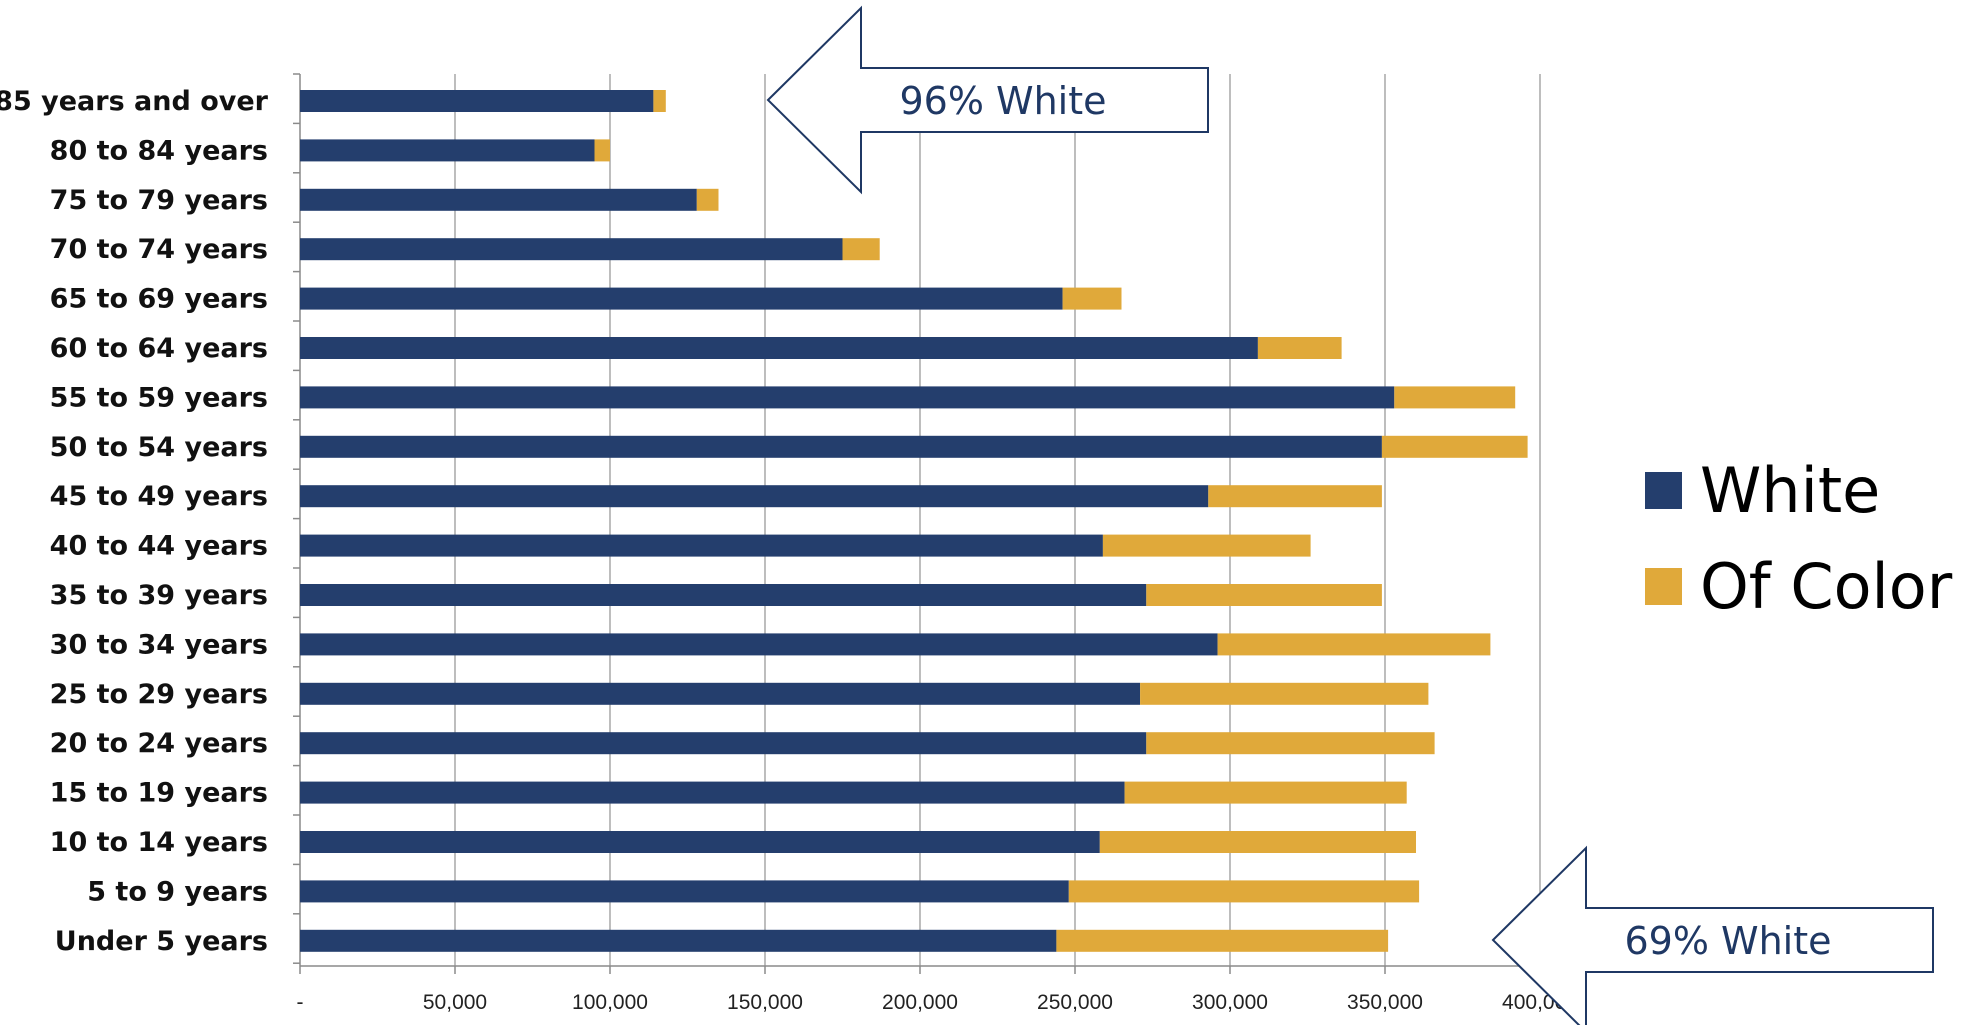 The height and width of the screenshot is (1025, 1965). I want to click on legend-swatch-white, so click(1663, 490).